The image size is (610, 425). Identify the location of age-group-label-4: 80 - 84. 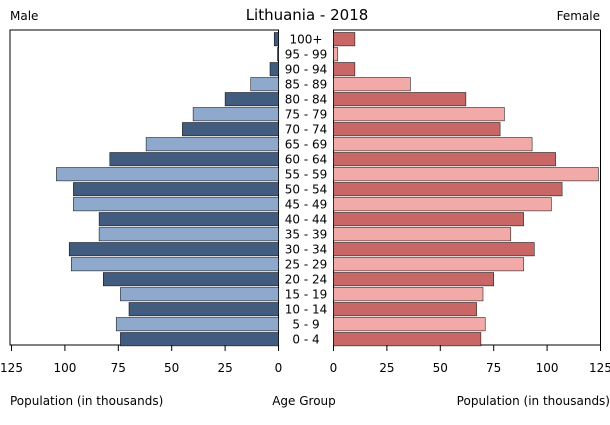
(306, 99).